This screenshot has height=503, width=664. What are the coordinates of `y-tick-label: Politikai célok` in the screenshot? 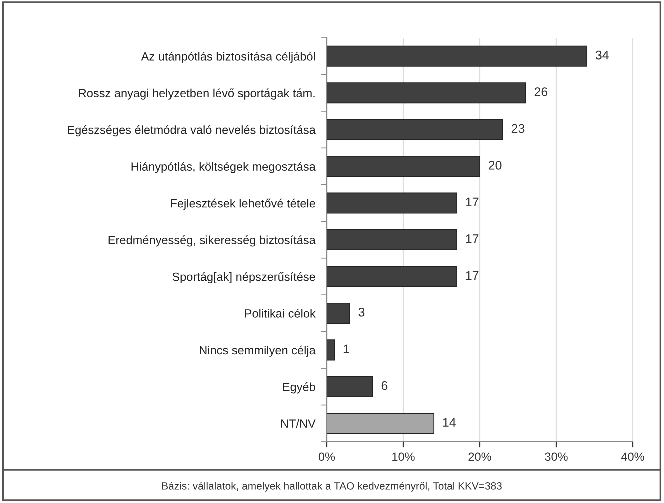 It's located at (280, 313).